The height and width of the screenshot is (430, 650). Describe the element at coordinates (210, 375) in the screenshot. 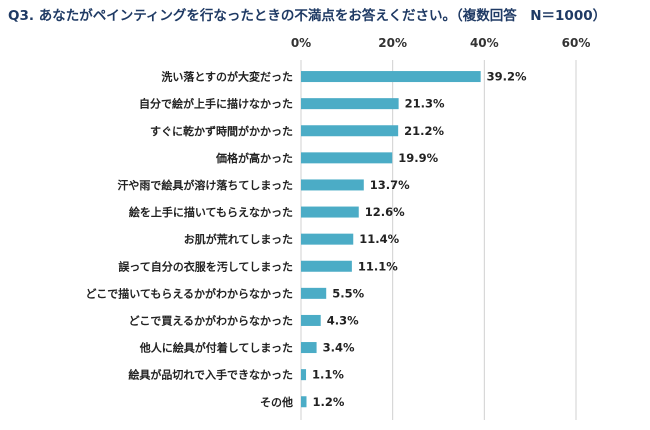

I see `category-label: 絵具が品切れで入手できなかった` at that location.